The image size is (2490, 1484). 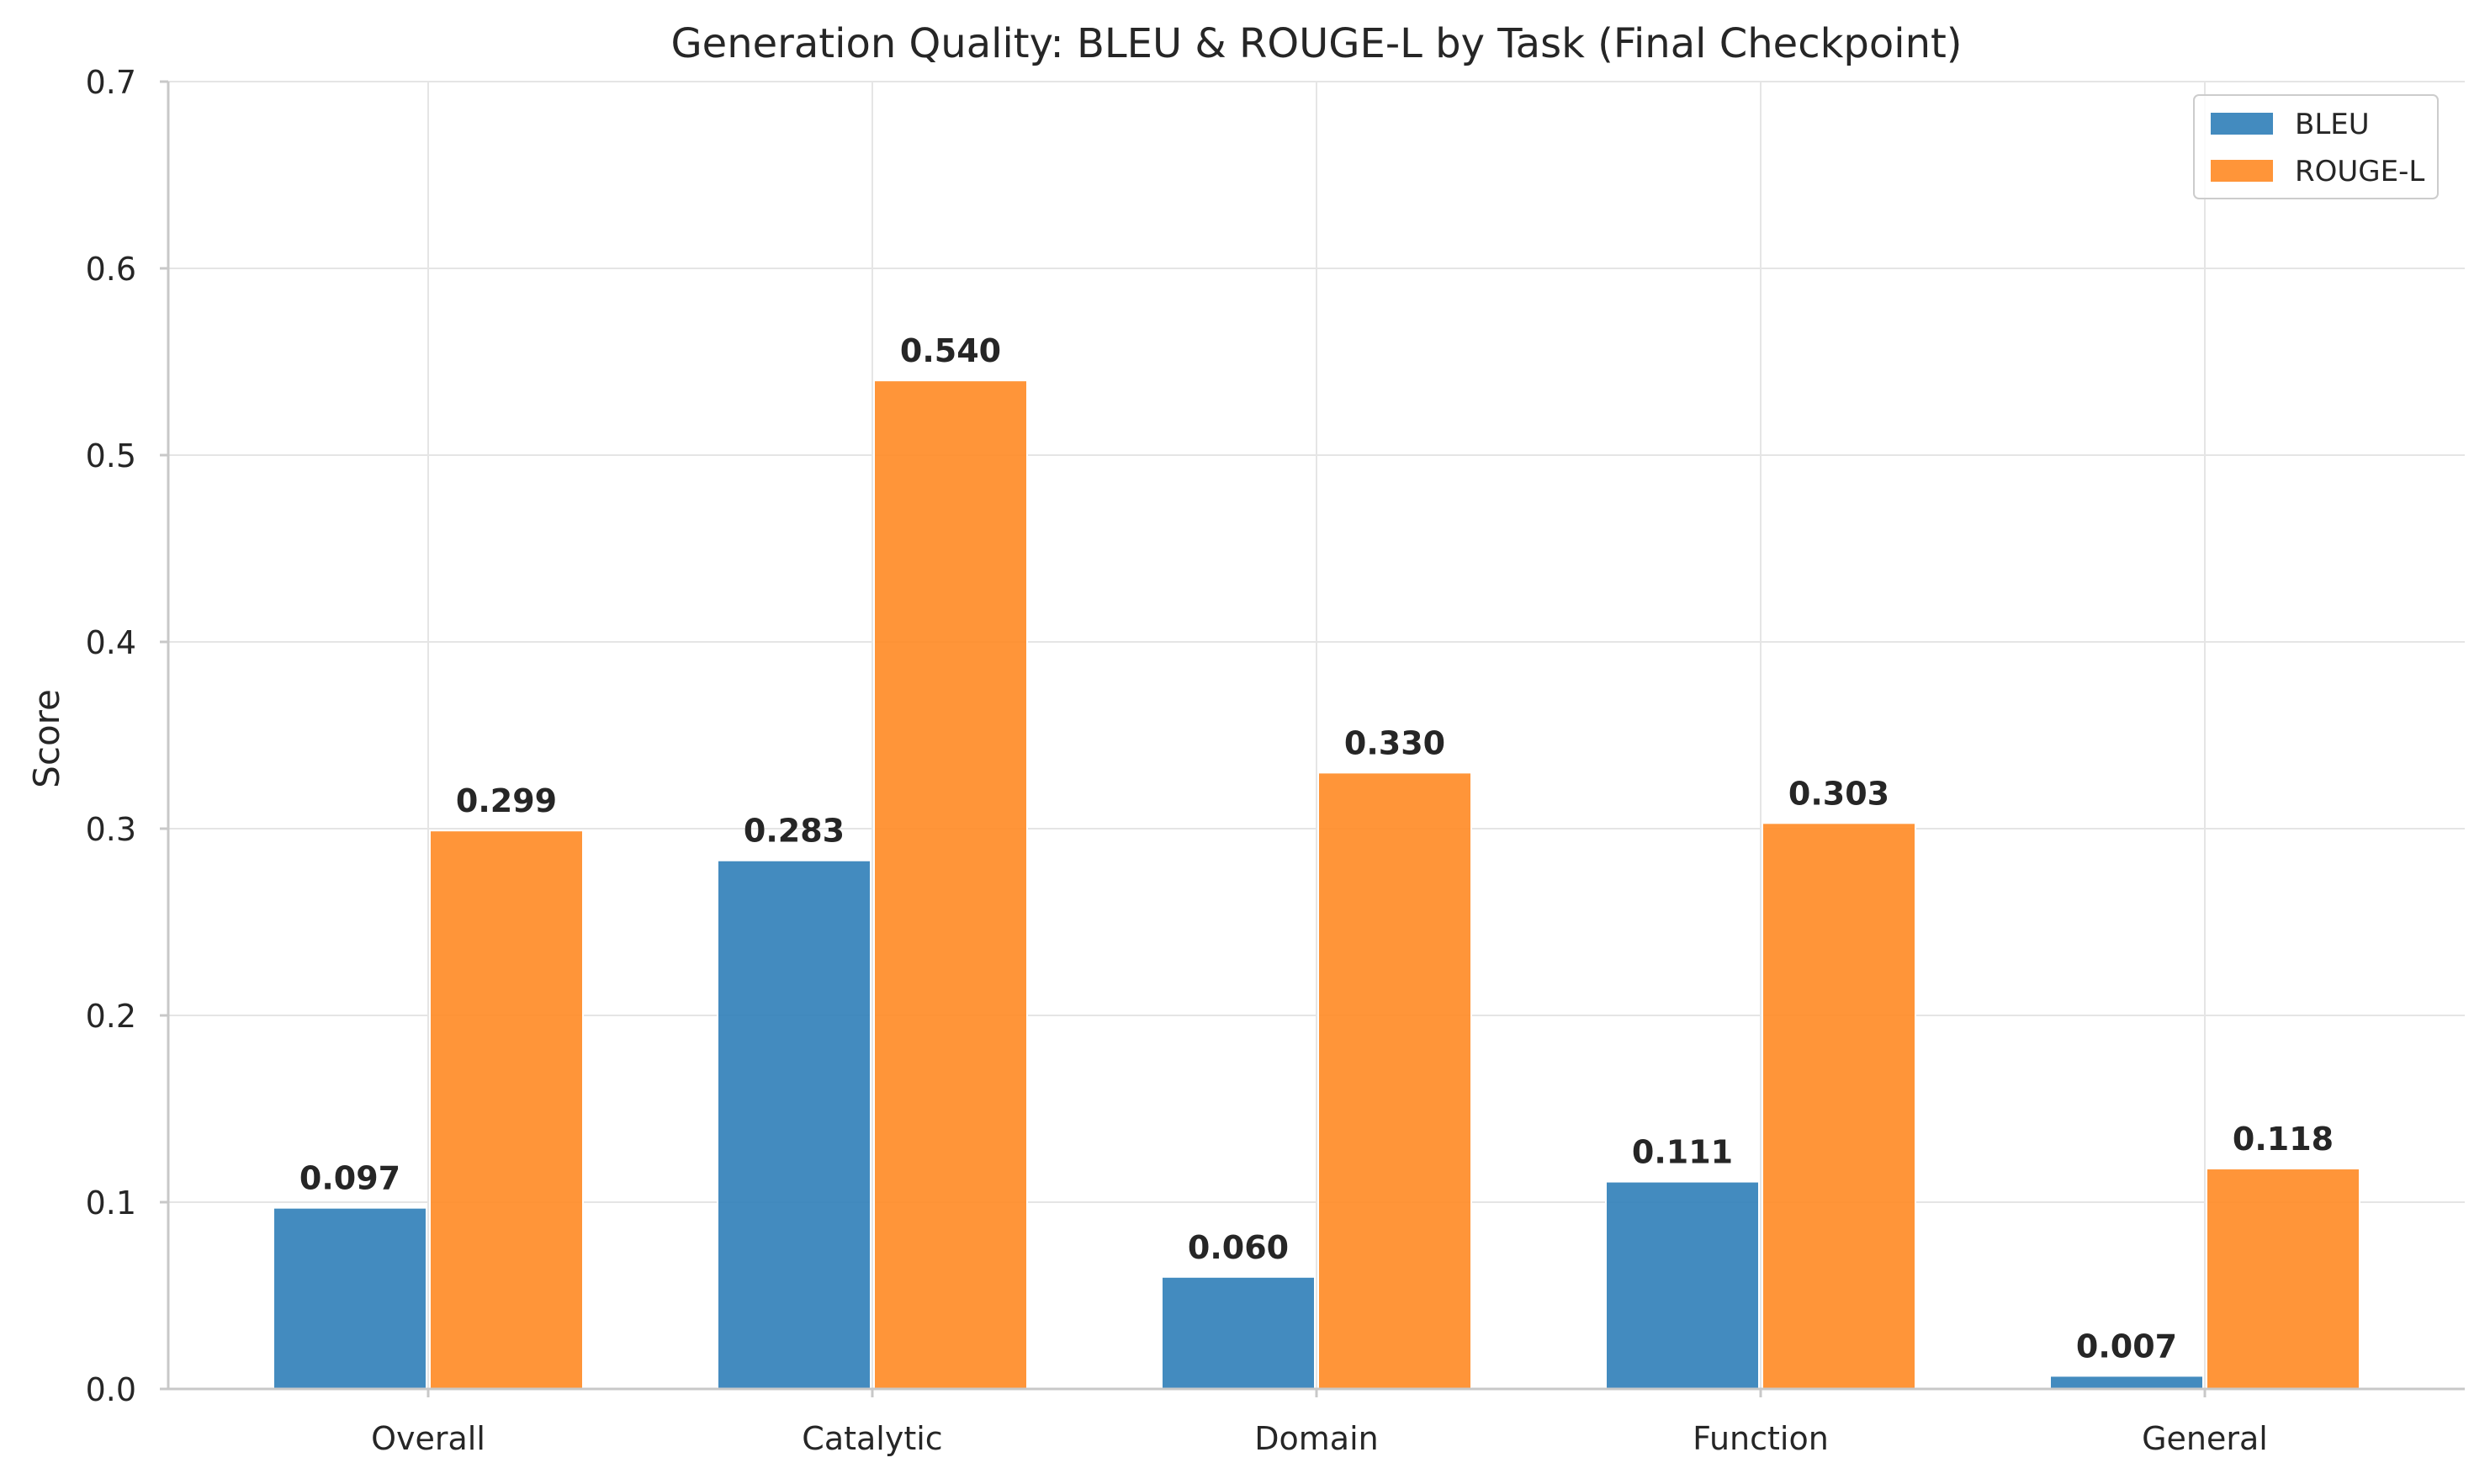 What do you see at coordinates (2332, 124) in the screenshot?
I see `legend-label: BLEU` at bounding box center [2332, 124].